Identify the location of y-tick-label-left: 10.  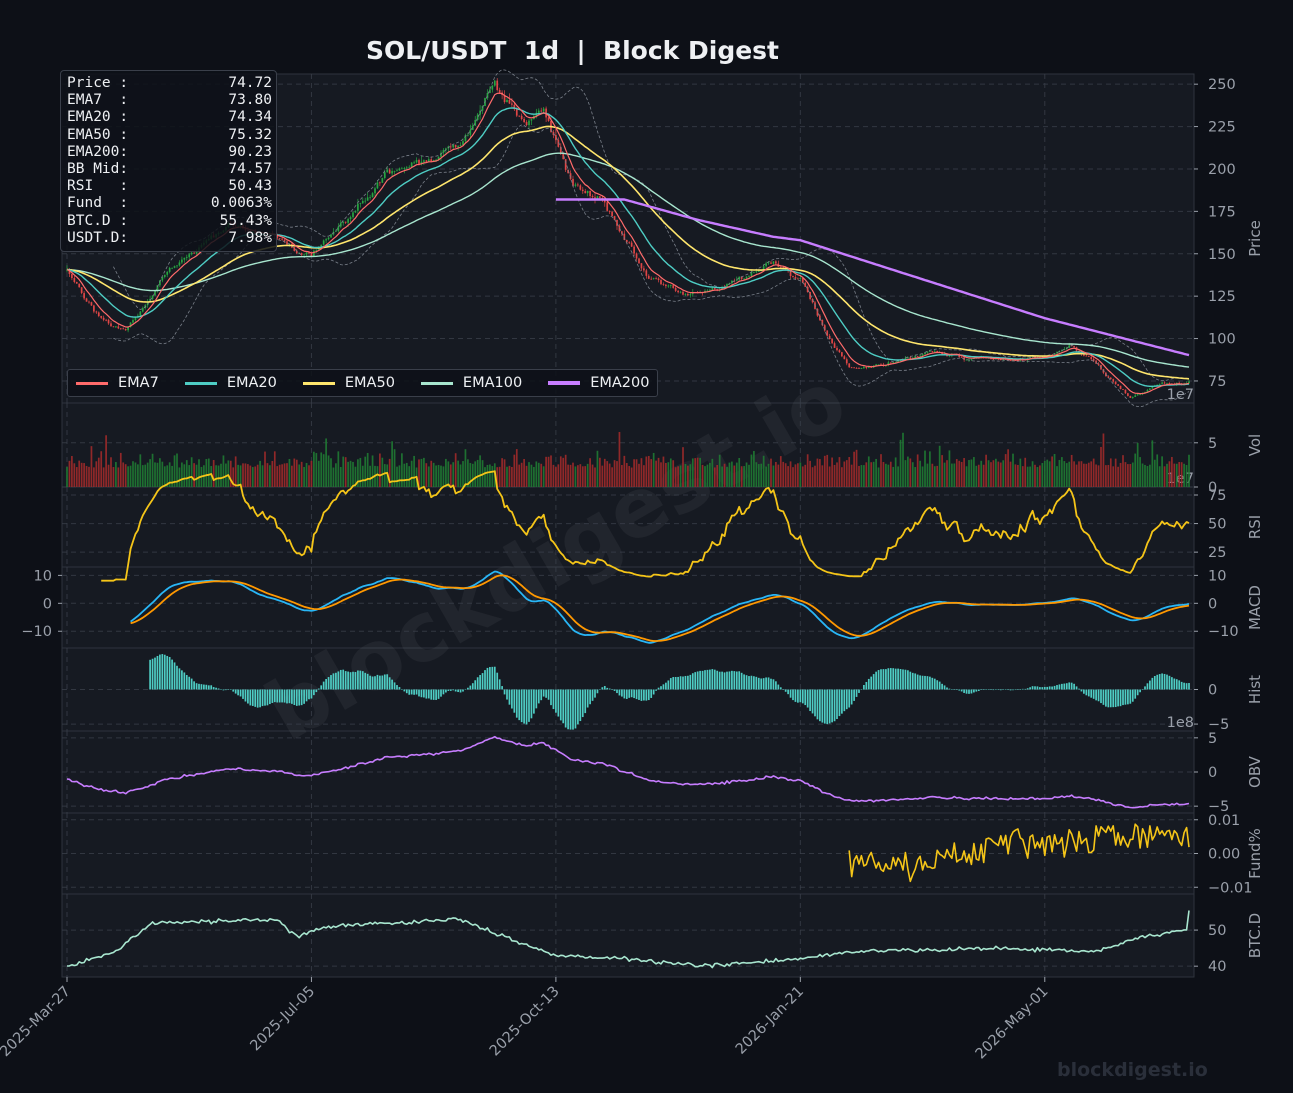
(43, 576).